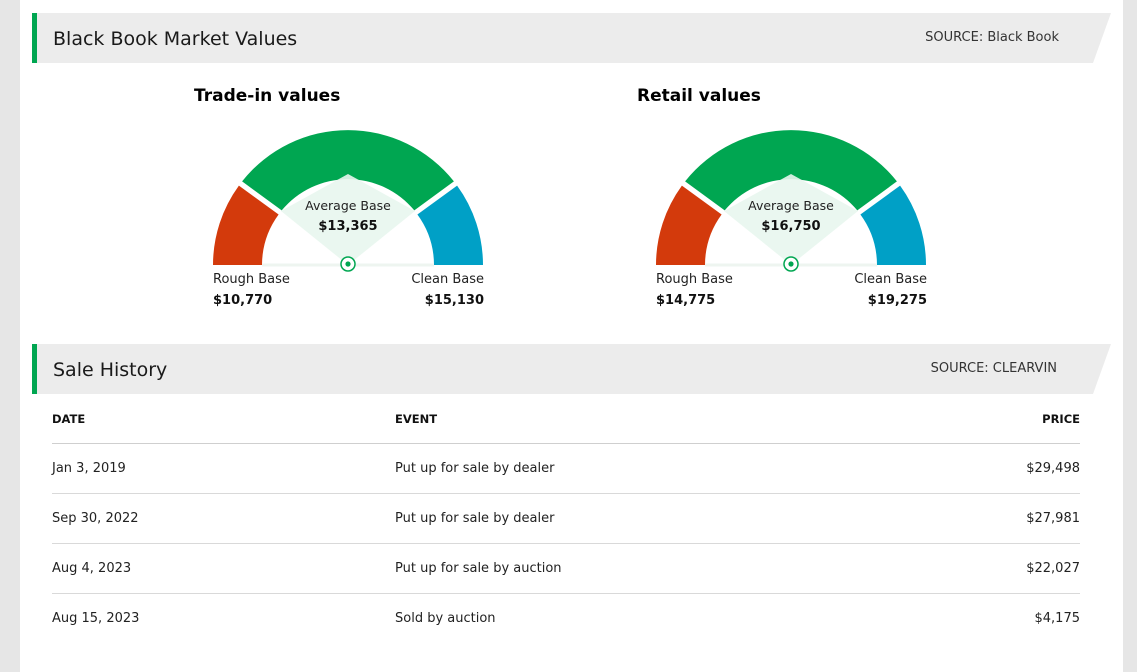  Describe the element at coordinates (1061, 419) in the screenshot. I see `column-header-price: PRICE` at that location.